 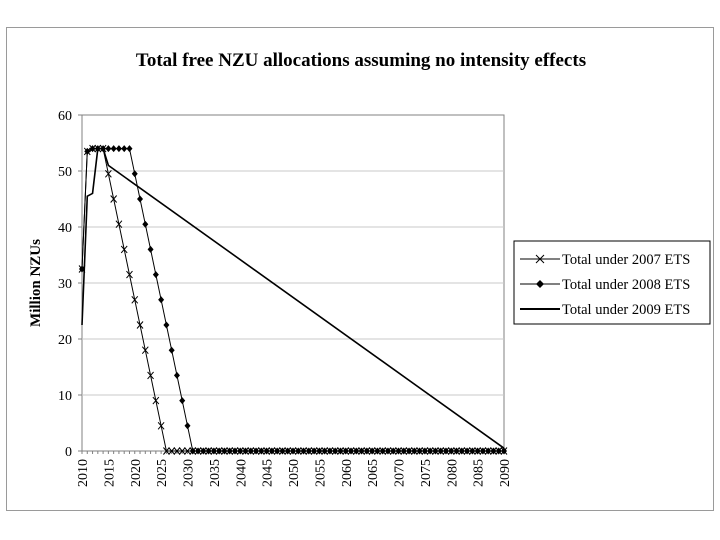 I want to click on legend-item-2009: Total under 2009 ETS, so click(x=605, y=310).